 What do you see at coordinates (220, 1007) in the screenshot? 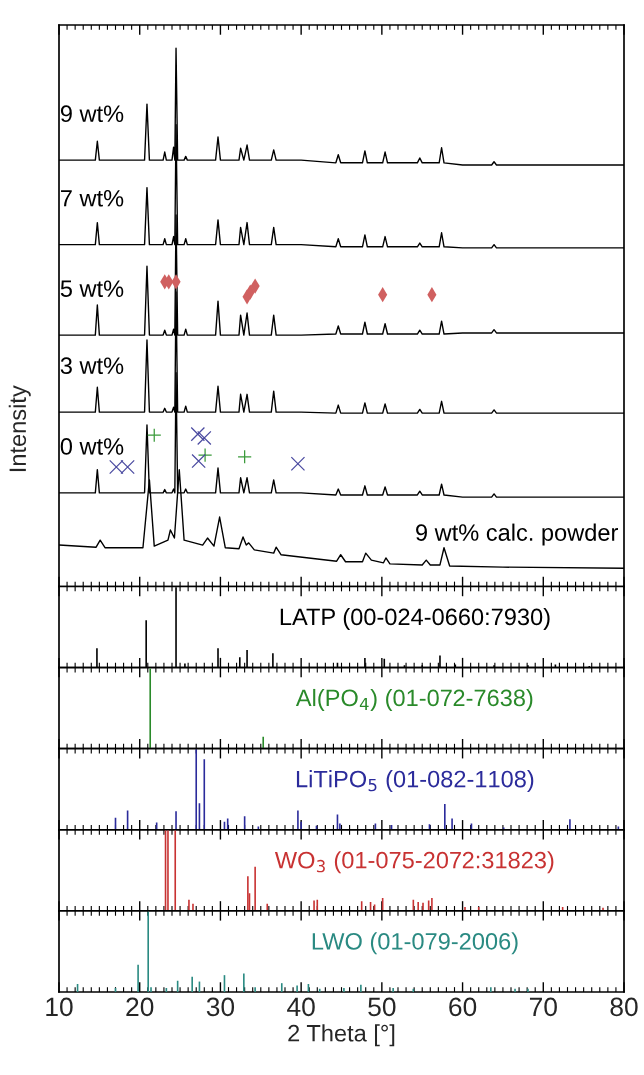
I see `x-tick-label: 30` at bounding box center [220, 1007].